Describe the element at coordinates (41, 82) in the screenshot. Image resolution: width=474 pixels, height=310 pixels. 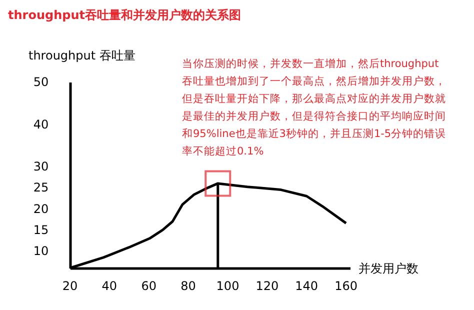
I see `y-tick-label: 50` at that location.